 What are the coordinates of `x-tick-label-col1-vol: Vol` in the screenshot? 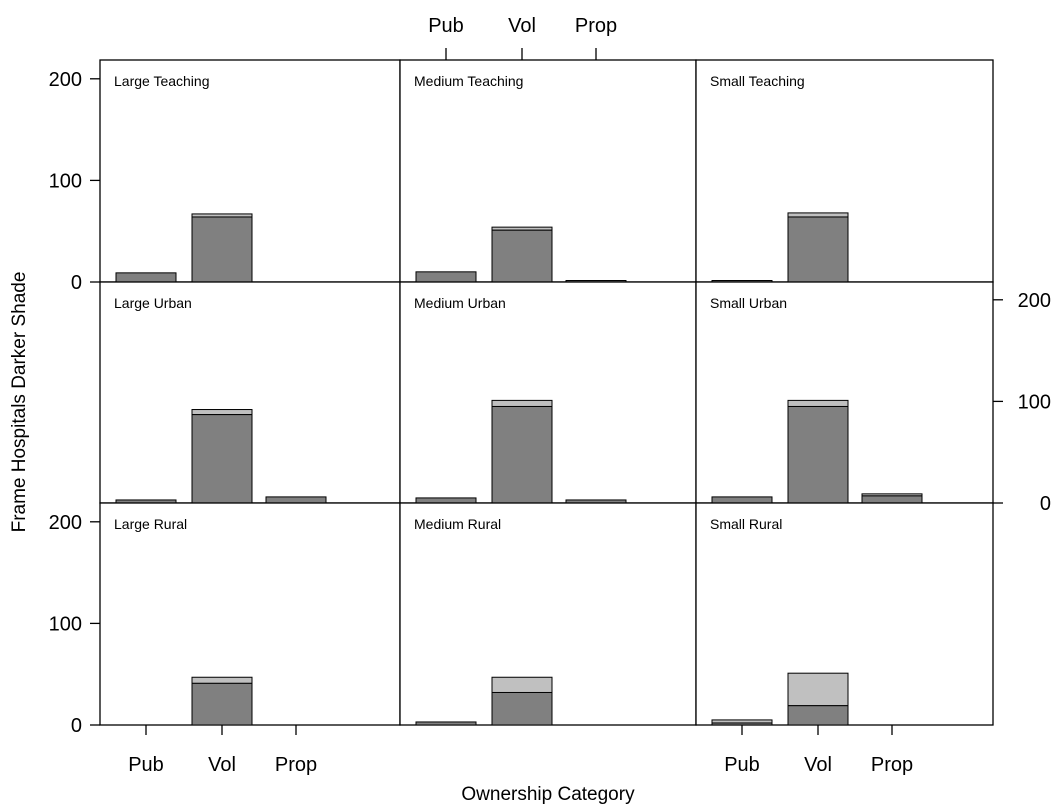 It's located at (222, 765).